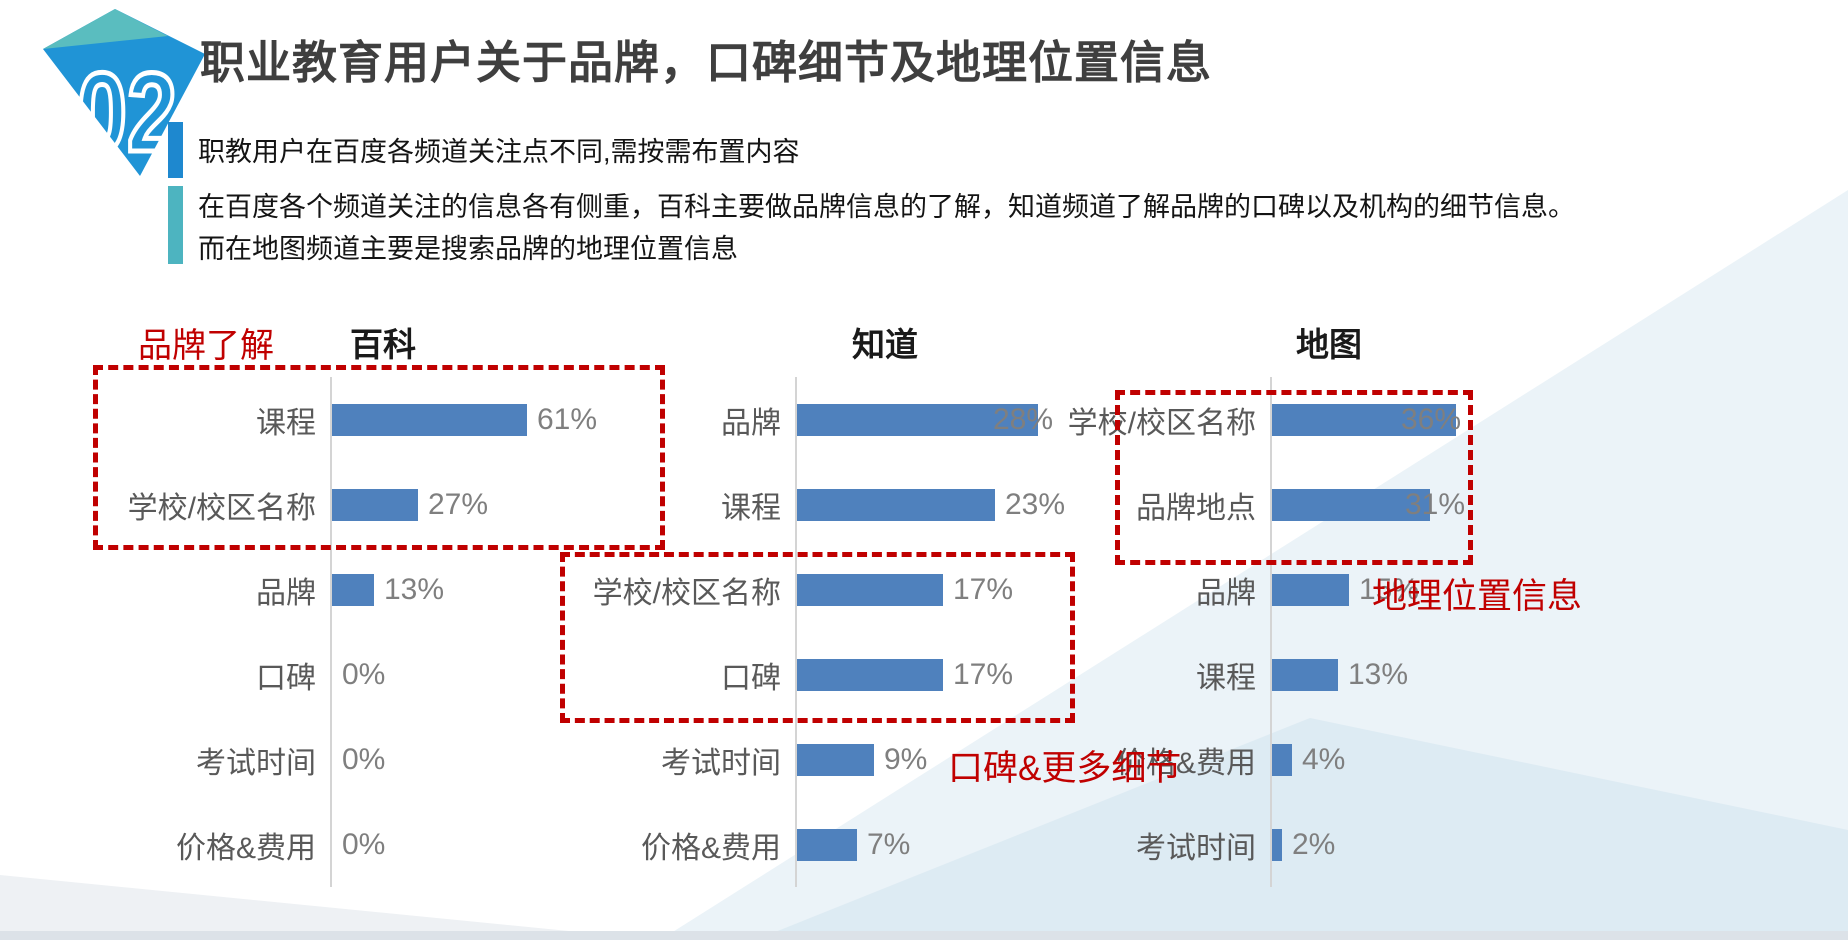  What do you see at coordinates (1440, 844) in the screenshot?
I see `bar-track: 2%` at bounding box center [1440, 844].